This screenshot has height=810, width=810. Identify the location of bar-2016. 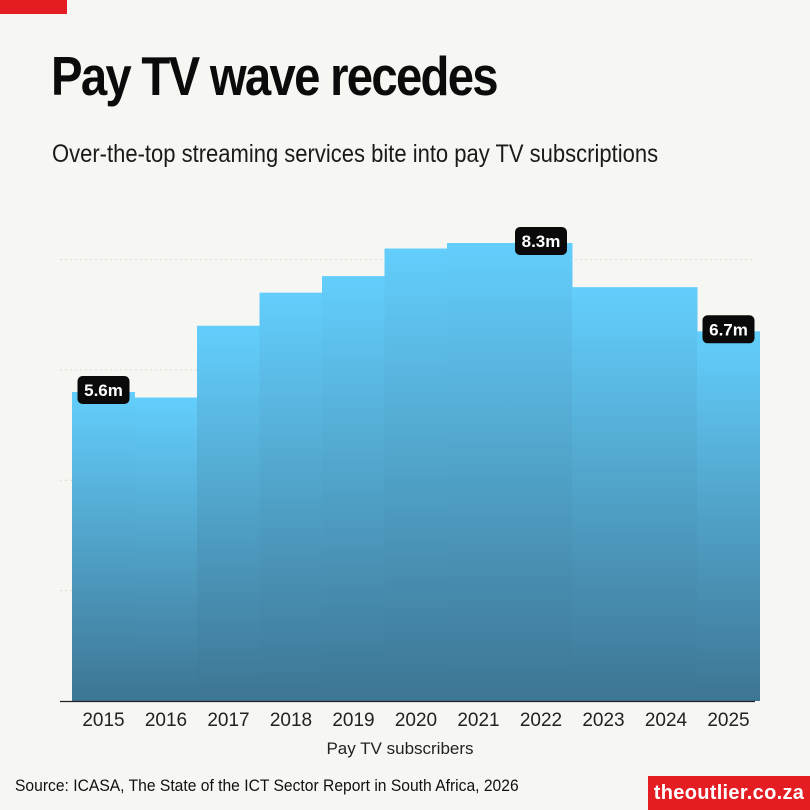
(166, 549).